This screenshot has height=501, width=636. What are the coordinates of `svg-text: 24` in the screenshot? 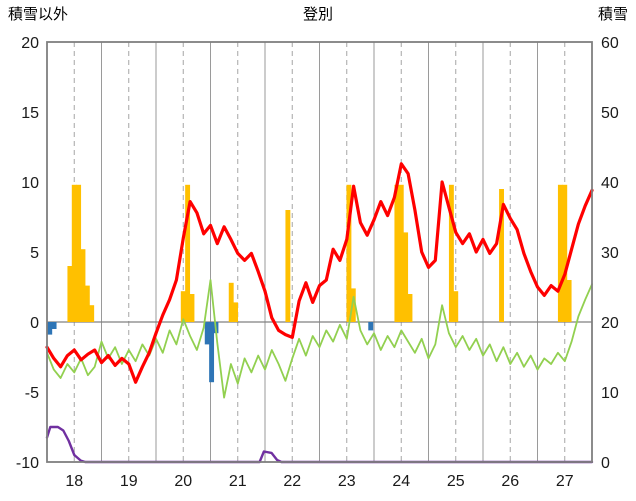 It's located at (401, 481).